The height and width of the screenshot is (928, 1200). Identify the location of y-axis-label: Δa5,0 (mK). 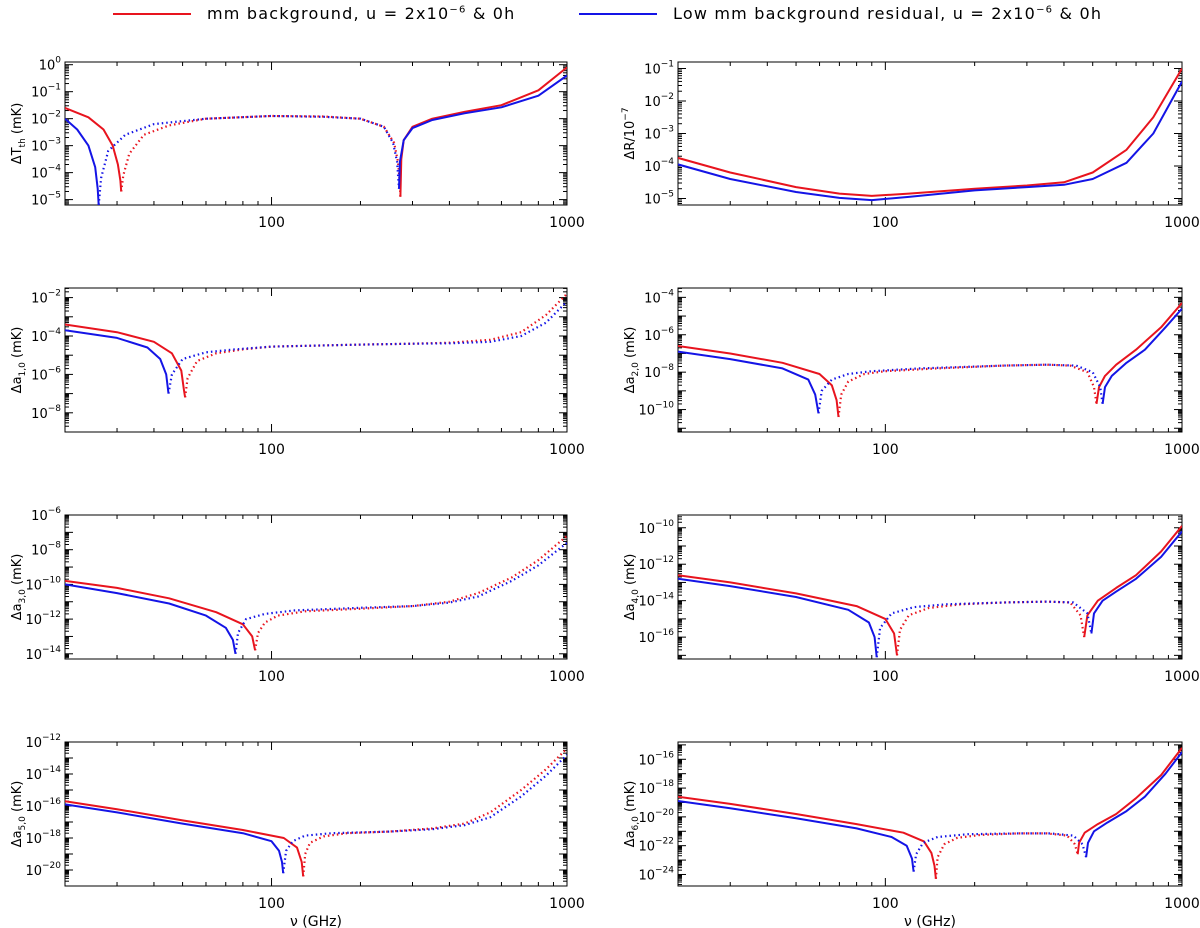
(19, 814).